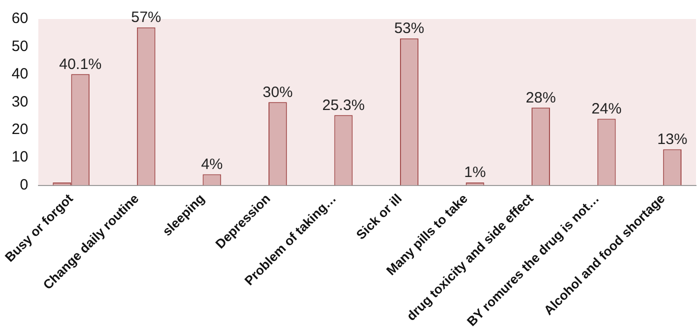  Describe the element at coordinates (20, 74) in the screenshot. I see `y-tick-label: 40` at that location.